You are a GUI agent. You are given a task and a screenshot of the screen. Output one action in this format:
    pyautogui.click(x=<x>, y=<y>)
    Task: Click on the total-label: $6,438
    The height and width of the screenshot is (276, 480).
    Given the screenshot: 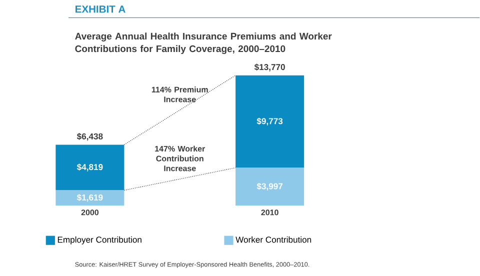 What is the action you would take?
    pyautogui.click(x=89, y=137)
    